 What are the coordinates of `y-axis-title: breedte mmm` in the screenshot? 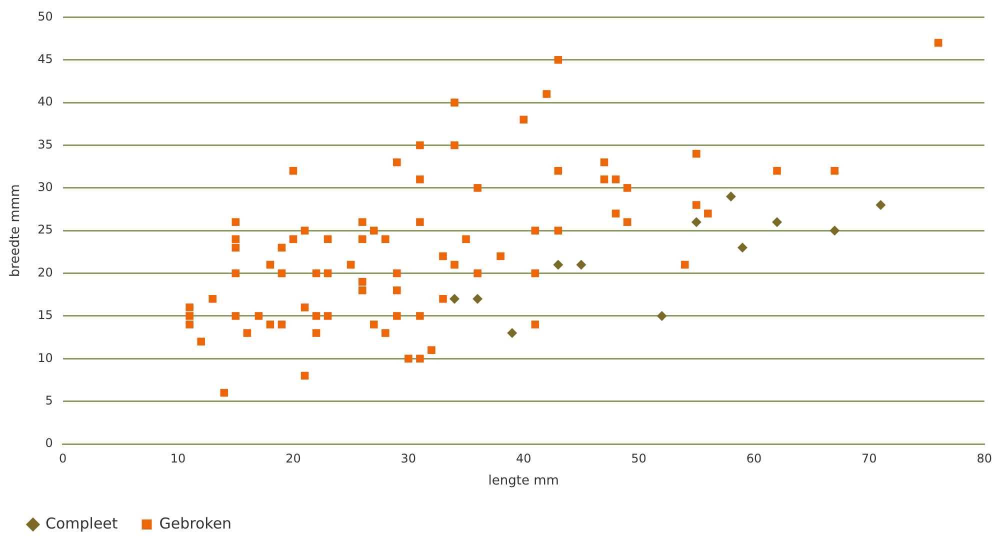 It's located at (16, 230).